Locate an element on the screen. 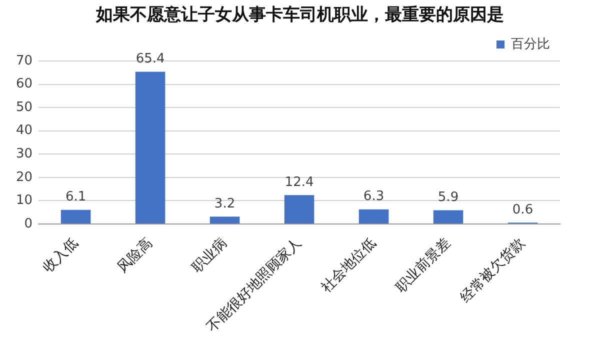 Image resolution: width=600 pixels, height=343 pixels. x-tick-label: 社会地位低 is located at coordinates (349, 265).